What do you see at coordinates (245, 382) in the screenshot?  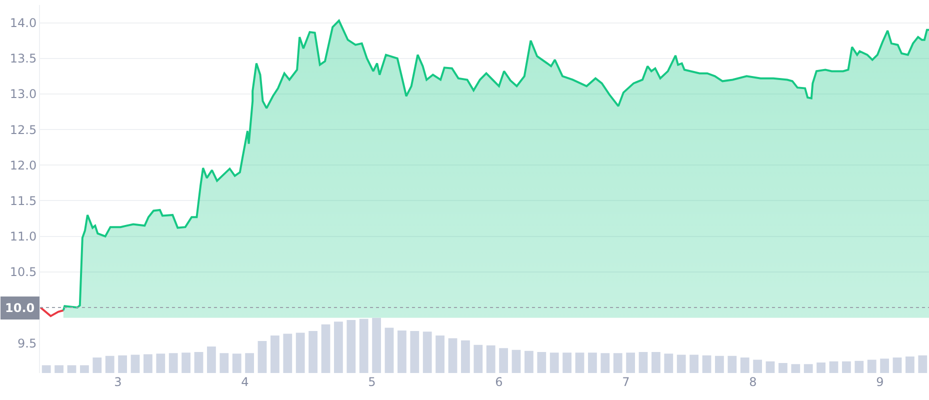 I see `x-tick-label: 4` at bounding box center [245, 382].